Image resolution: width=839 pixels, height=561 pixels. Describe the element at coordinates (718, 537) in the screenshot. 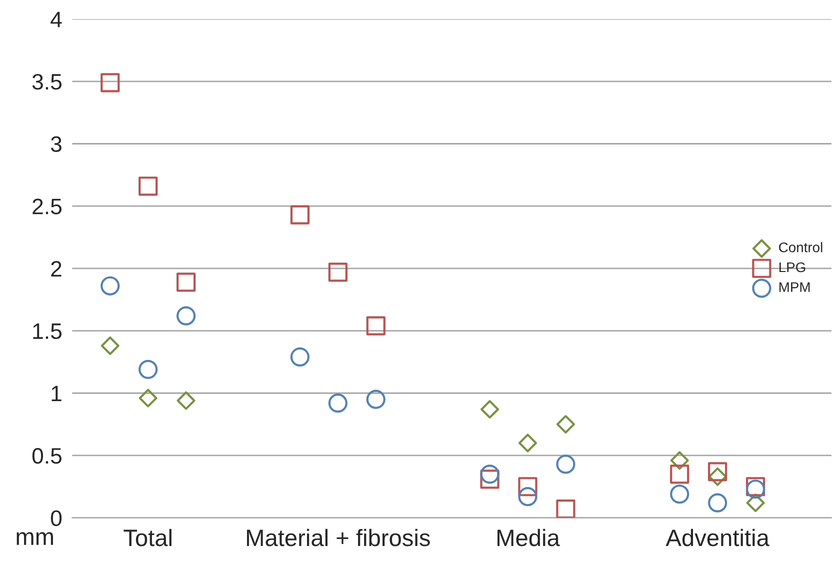

I see `x-tick-label: Adventitia` at that location.